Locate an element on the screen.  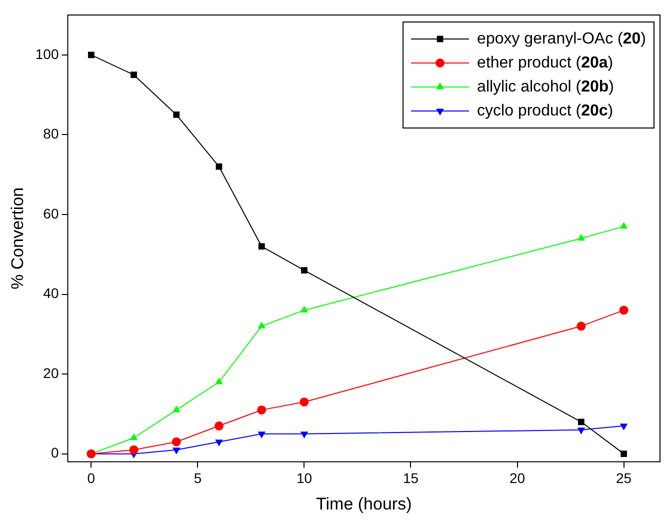
legend-label: ether product (20a) is located at coordinates (545, 63).